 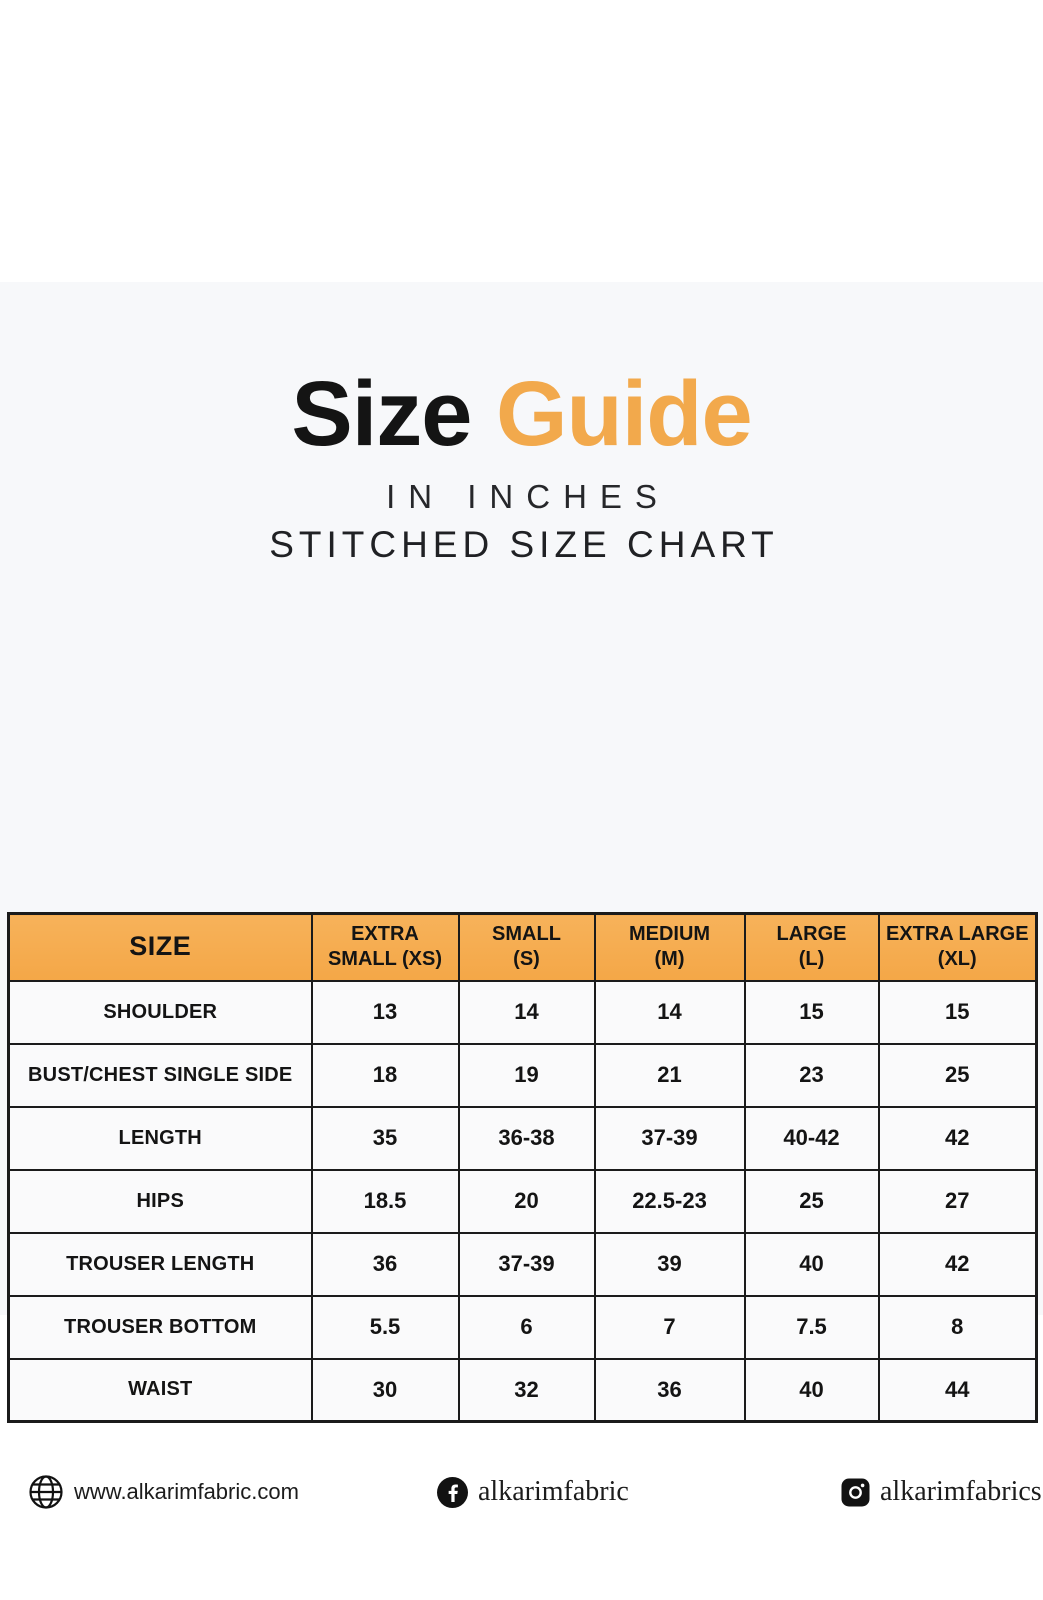 I want to click on row-label: TROUSER LENGTH, so click(x=160, y=1264).